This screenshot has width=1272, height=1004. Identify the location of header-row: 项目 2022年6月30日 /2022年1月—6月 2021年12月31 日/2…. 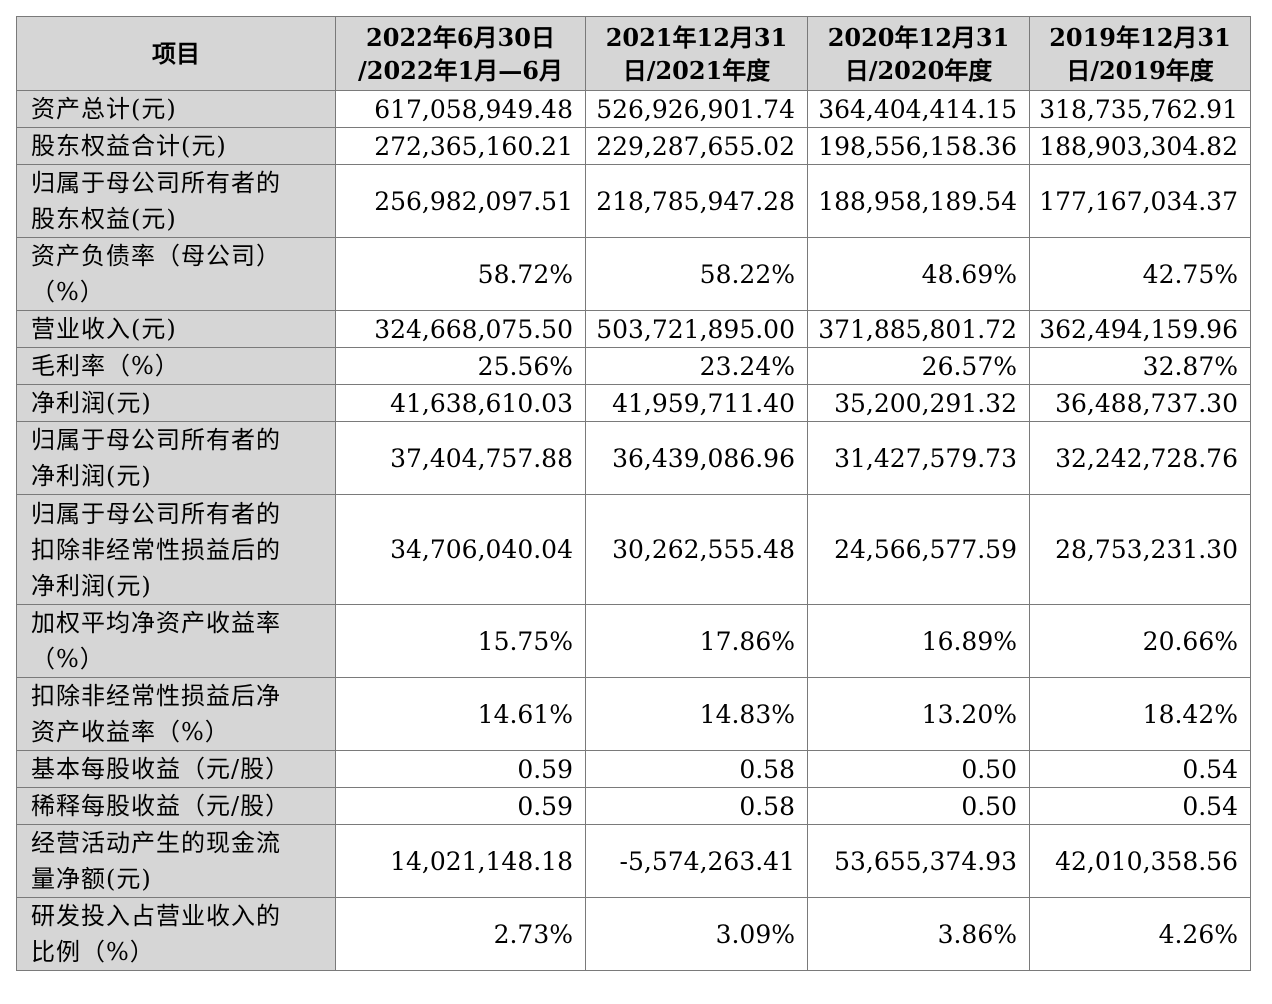
(633, 53).